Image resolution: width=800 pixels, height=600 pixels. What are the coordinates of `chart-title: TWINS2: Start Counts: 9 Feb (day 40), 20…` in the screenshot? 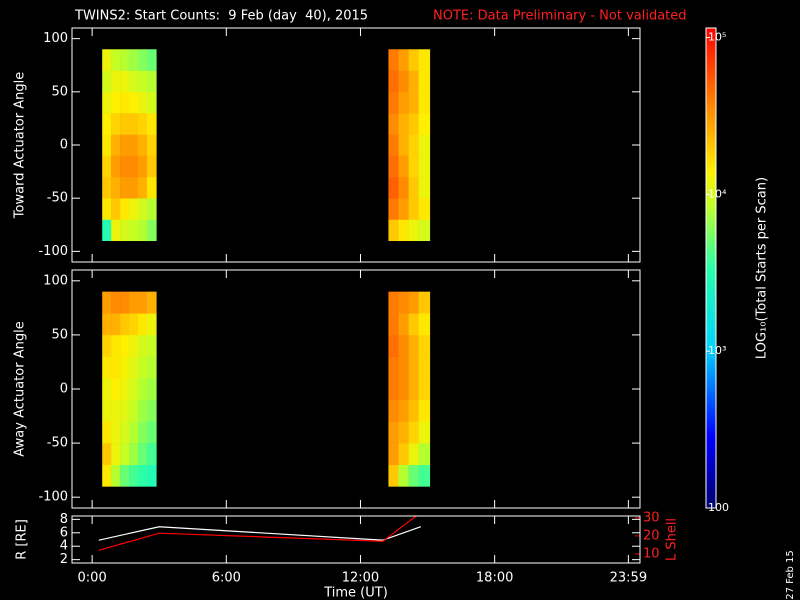 It's located at (221, 16).